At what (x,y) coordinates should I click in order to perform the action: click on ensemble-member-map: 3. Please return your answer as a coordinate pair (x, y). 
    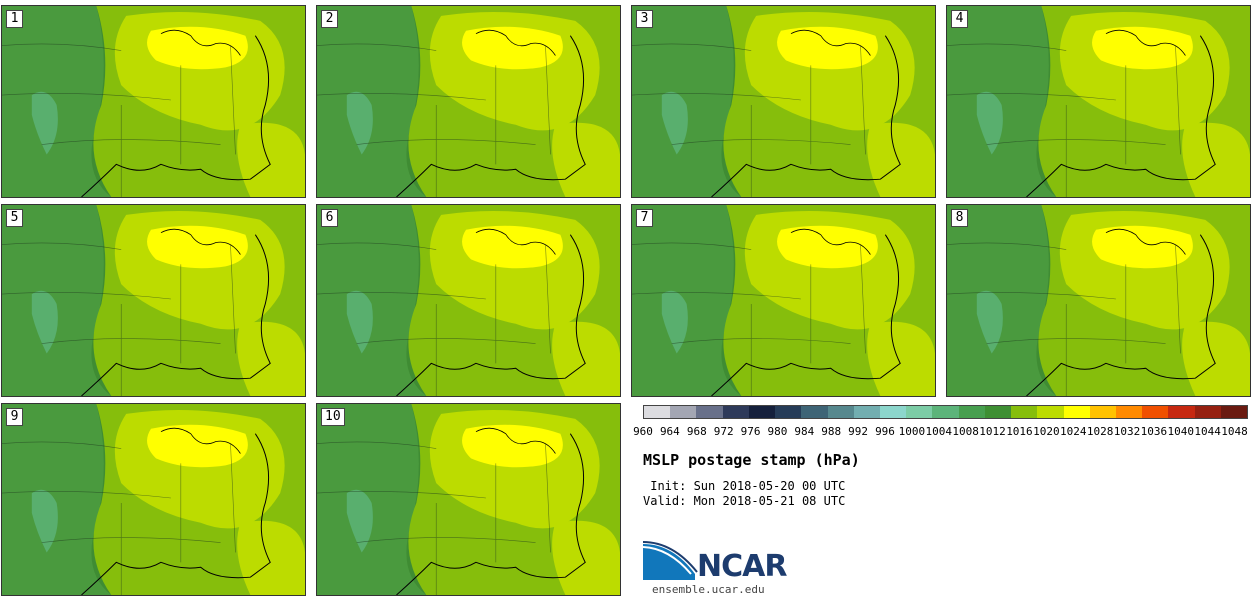
    Looking at the image, I should click on (783, 101).